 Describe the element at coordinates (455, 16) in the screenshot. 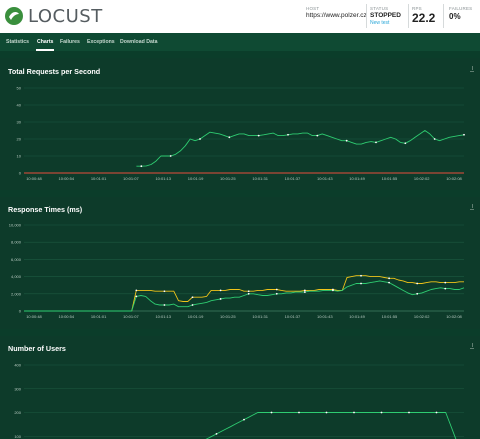

I see `failures-value: 0%` at that location.